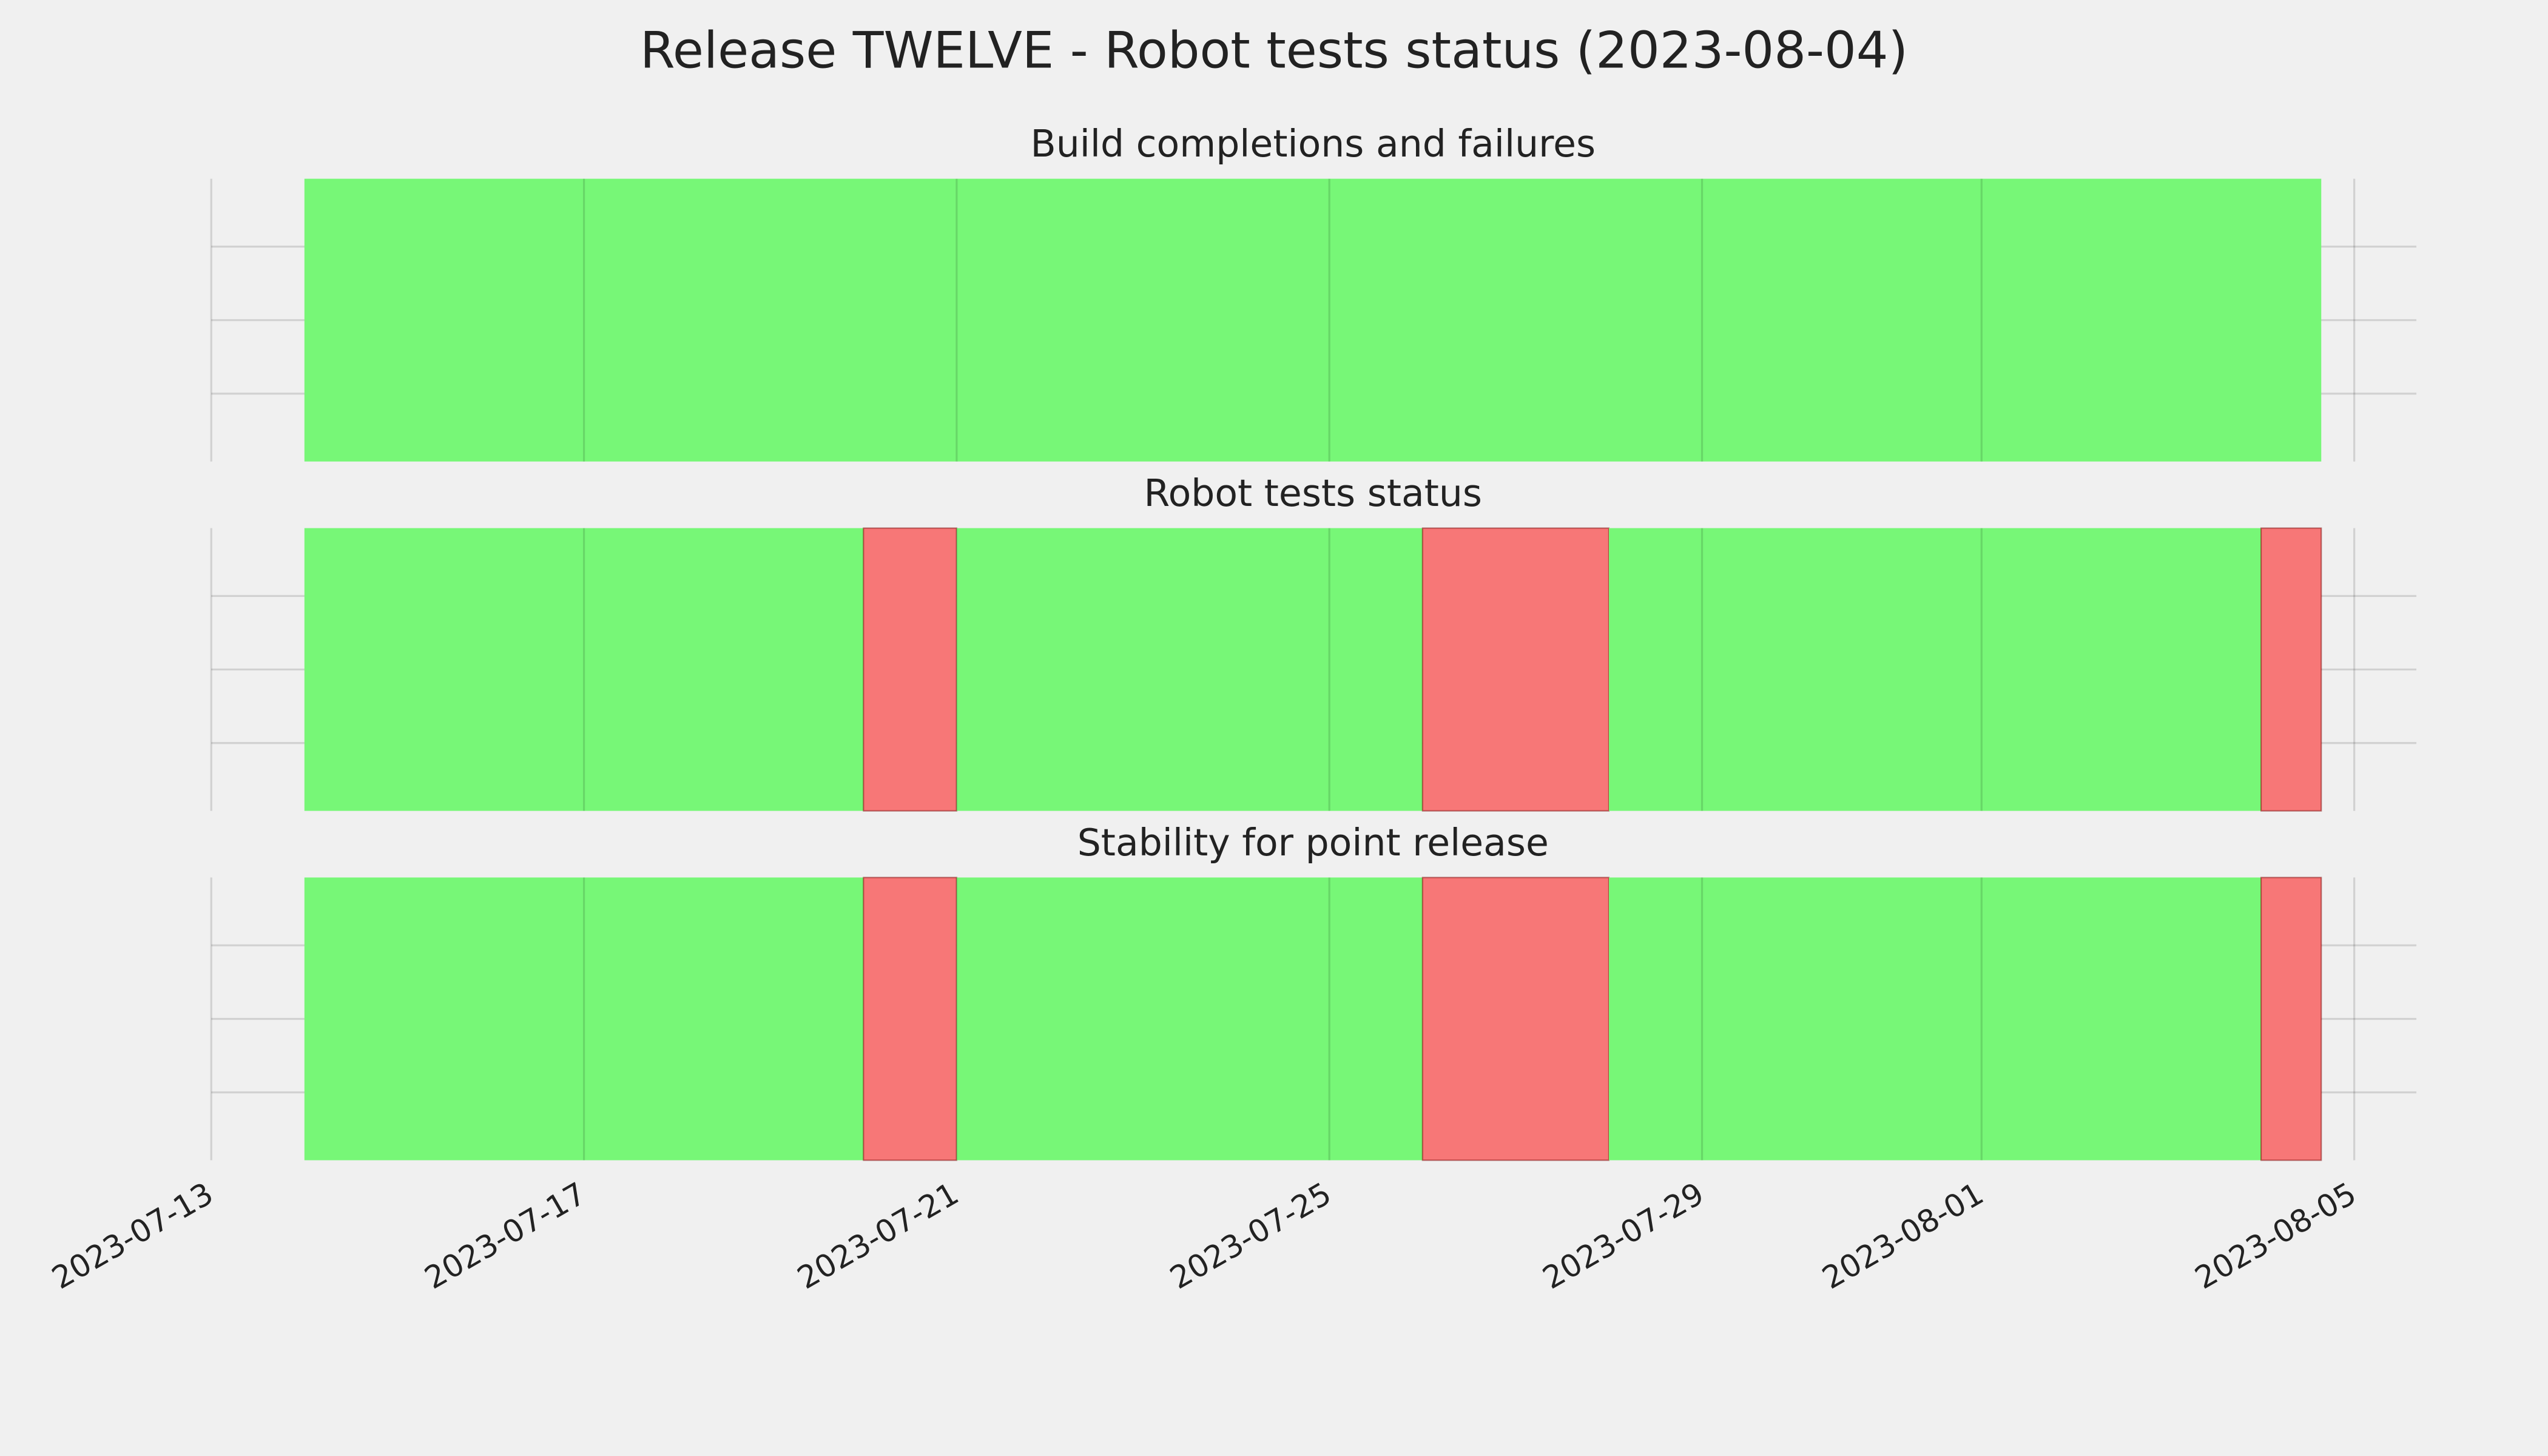  I want to click on subplot-title: Build completions and failures, so click(1313, 144).